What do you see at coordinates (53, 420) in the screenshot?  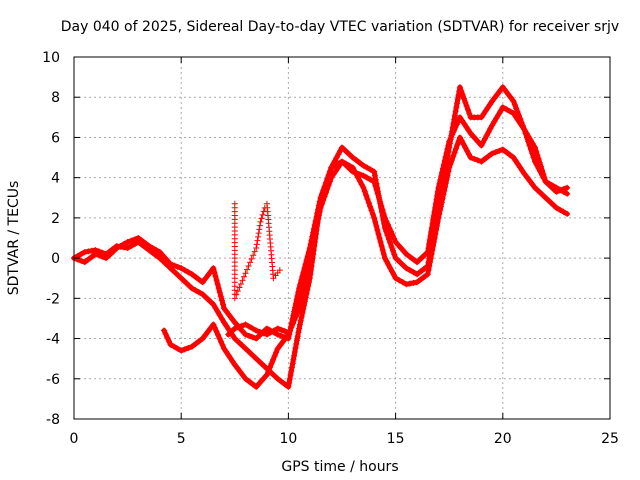 I see `y-tick-label: -8` at bounding box center [53, 420].